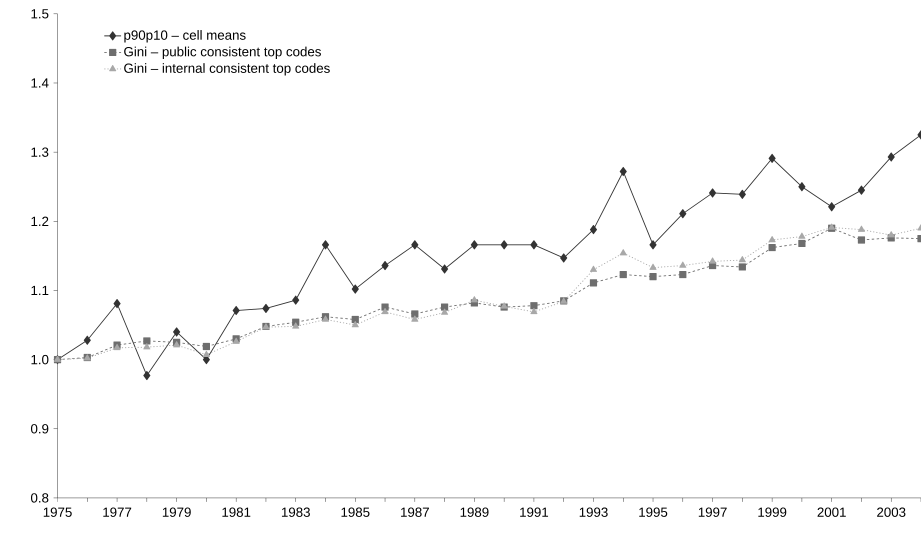 The height and width of the screenshot is (534, 921). I want to click on x-tick-label: 1975, so click(58, 512).